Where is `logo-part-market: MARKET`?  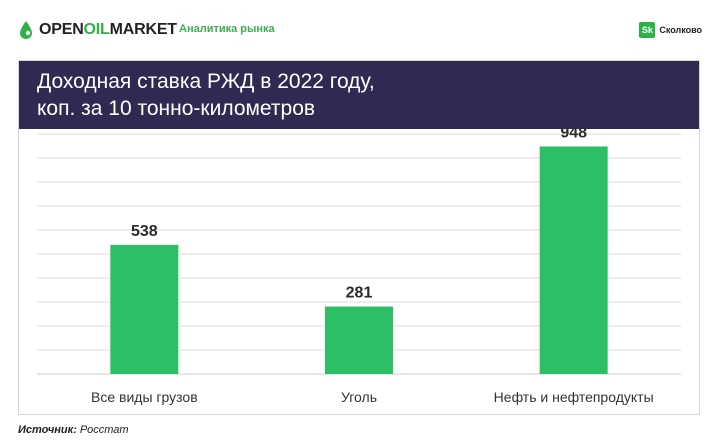
logo-part-market: MARKET is located at coordinates (143, 29).